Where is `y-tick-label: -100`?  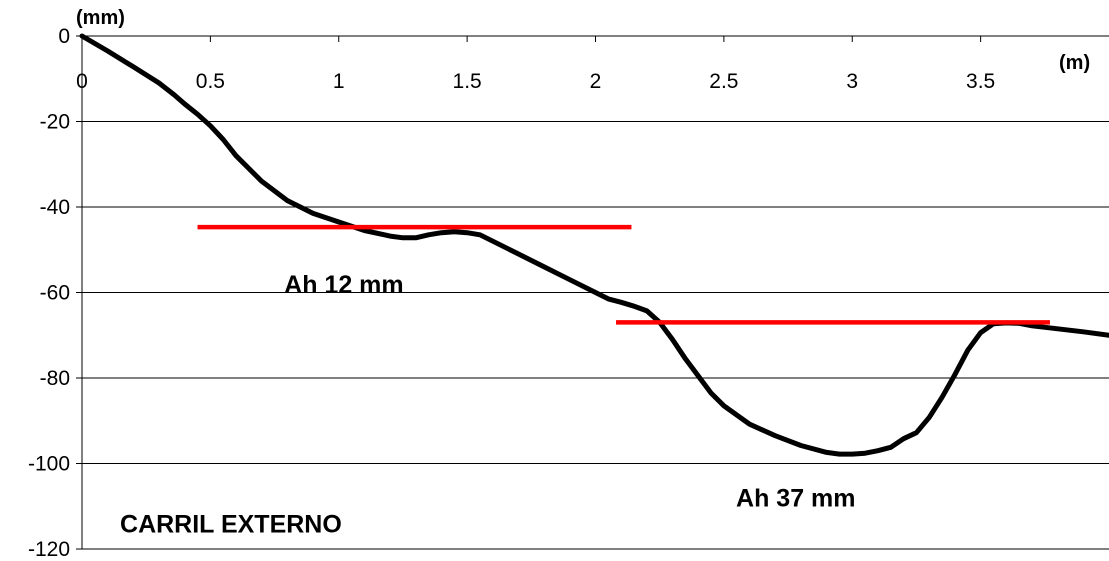 y-tick-label: -100 is located at coordinates (49, 464).